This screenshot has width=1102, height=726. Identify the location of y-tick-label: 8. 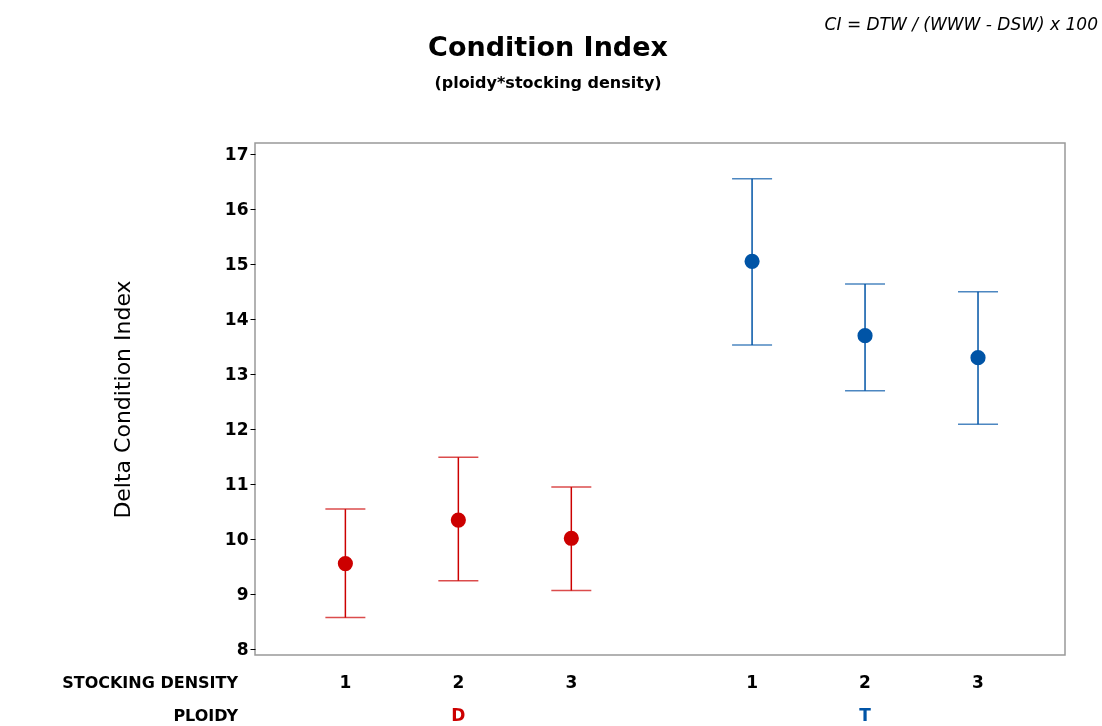
(242, 648).